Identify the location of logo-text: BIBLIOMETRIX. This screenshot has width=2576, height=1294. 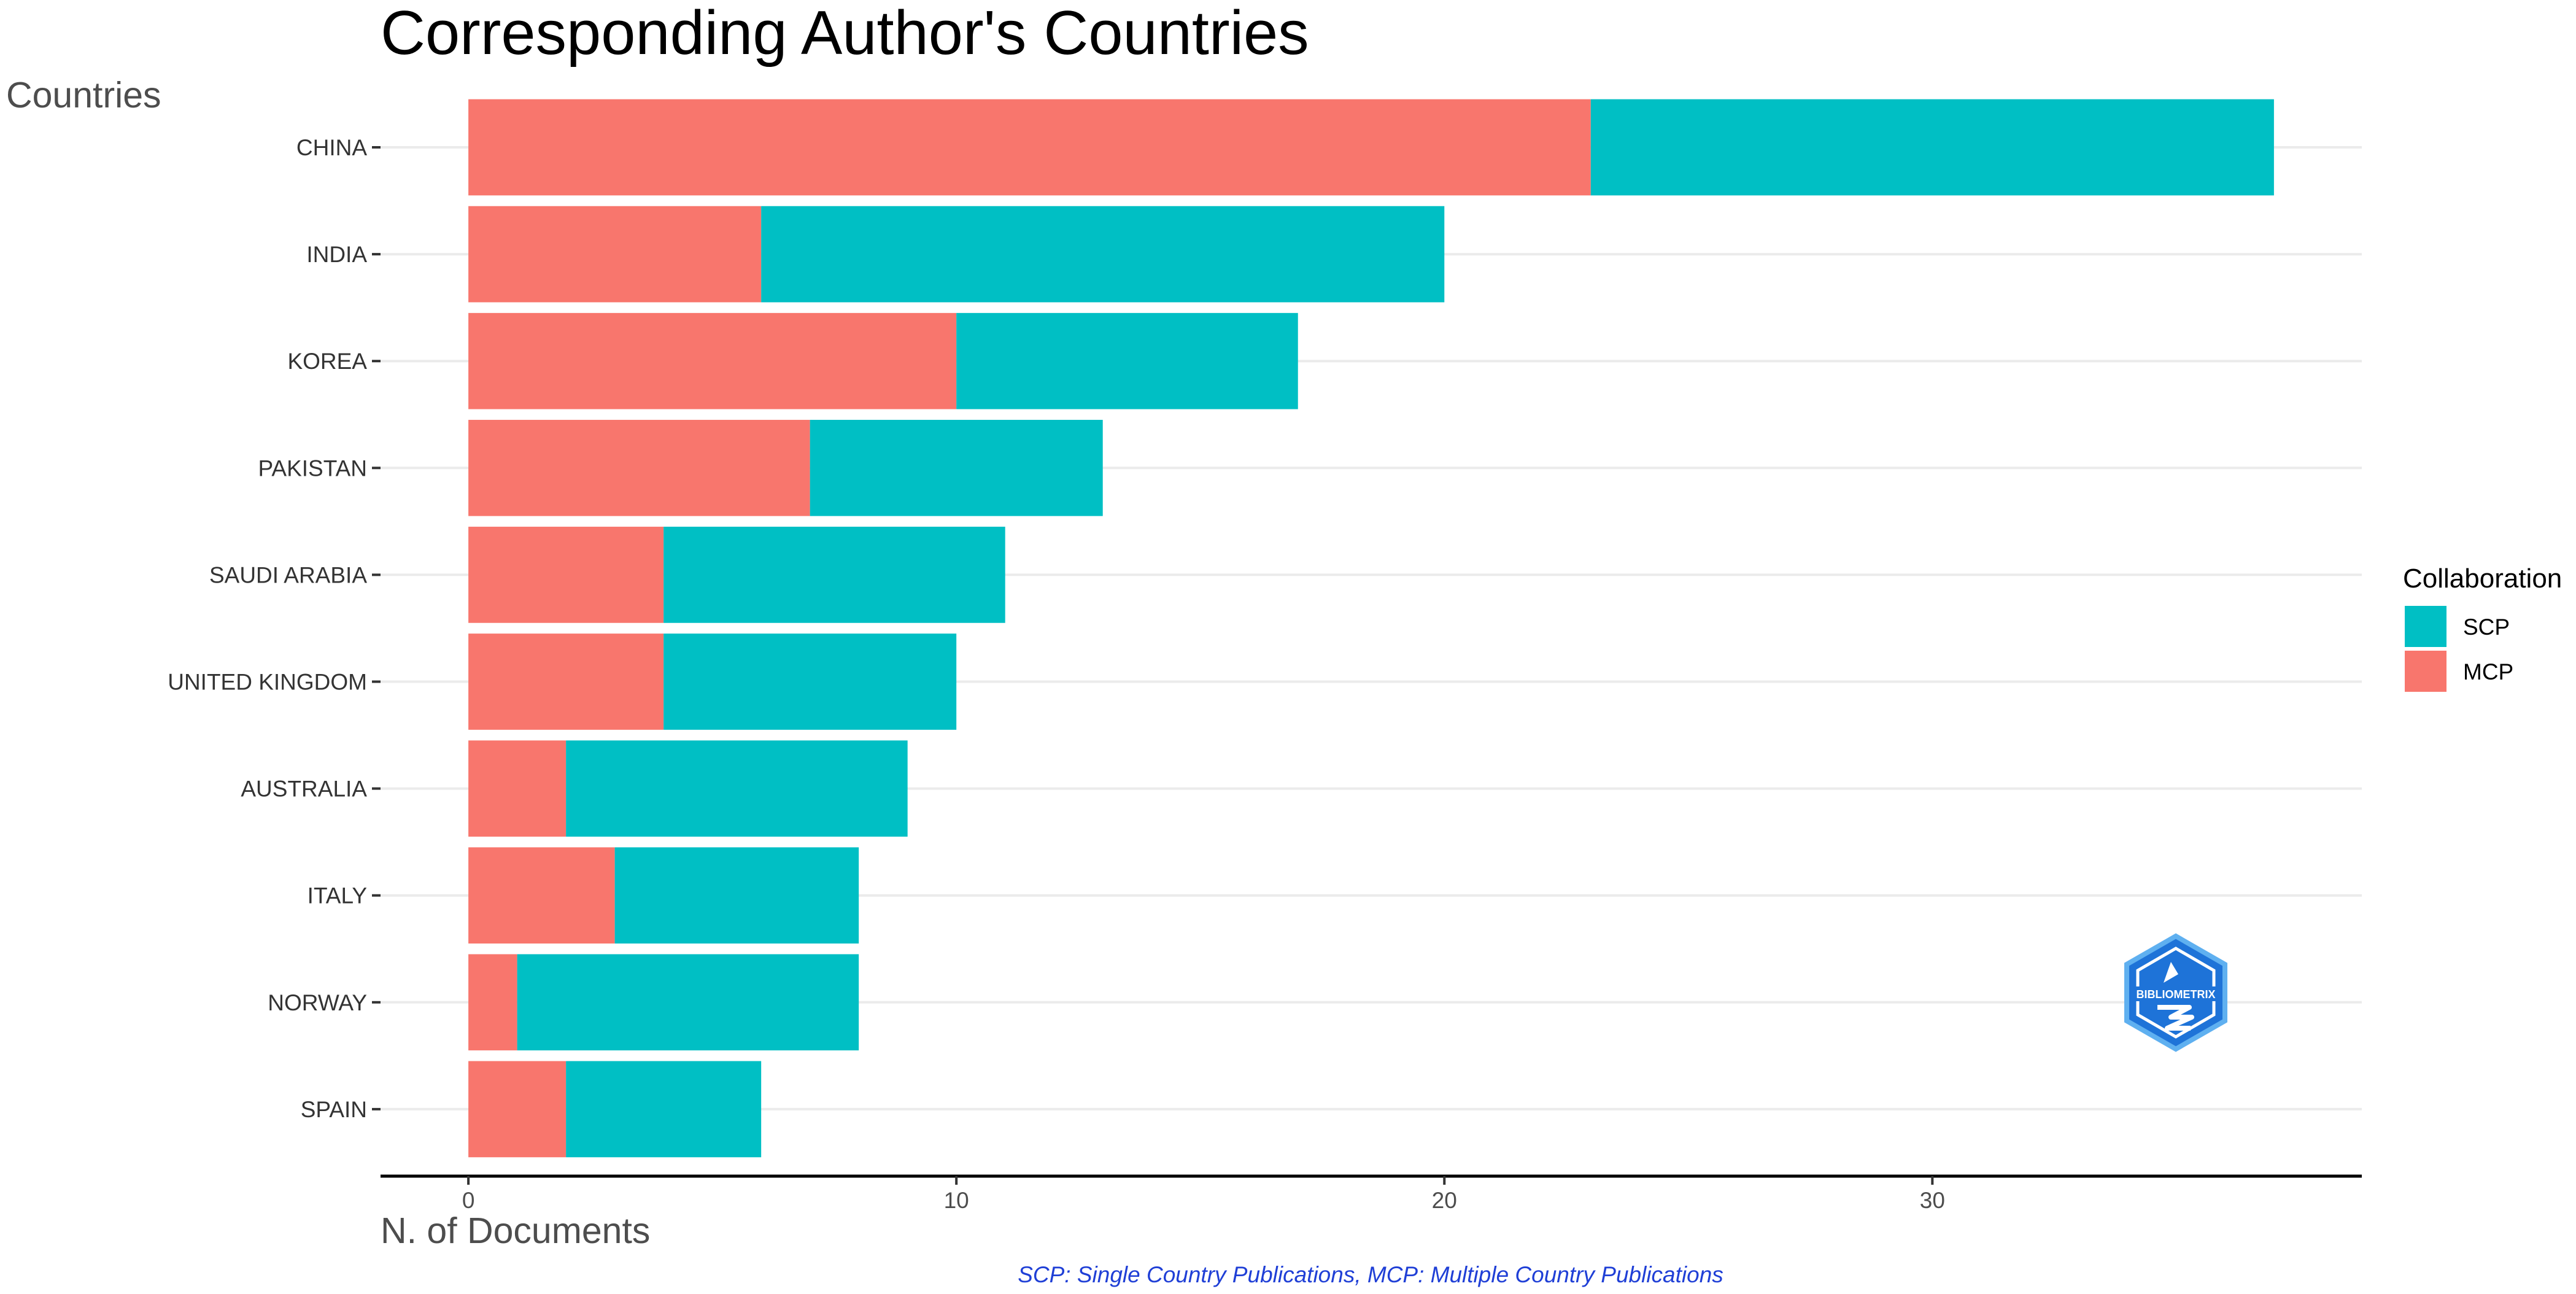
(2176, 995).